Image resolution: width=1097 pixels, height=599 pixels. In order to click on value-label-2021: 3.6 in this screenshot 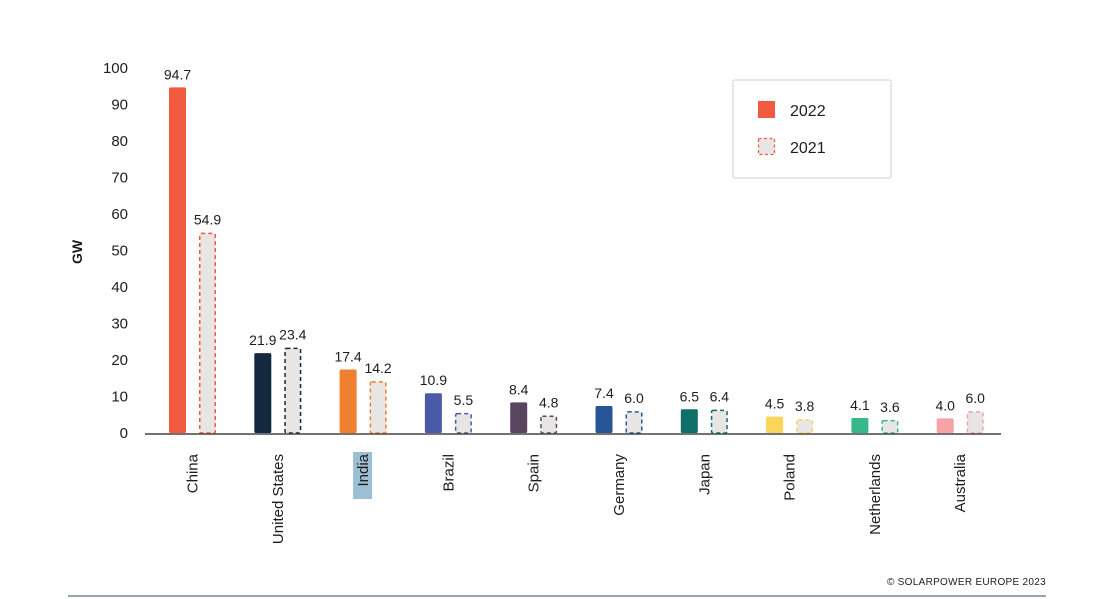, I will do `click(890, 407)`.